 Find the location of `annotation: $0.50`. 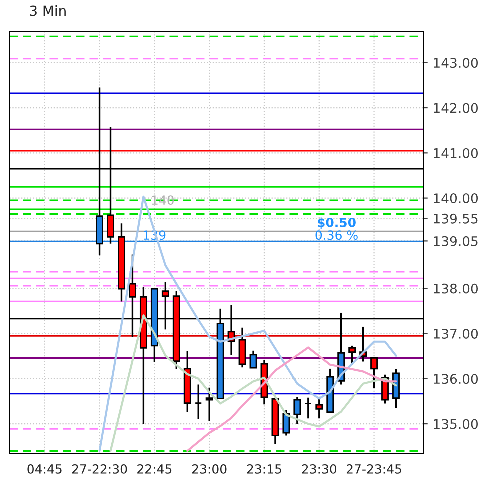

annotation: $0.50 is located at coordinates (337, 224).